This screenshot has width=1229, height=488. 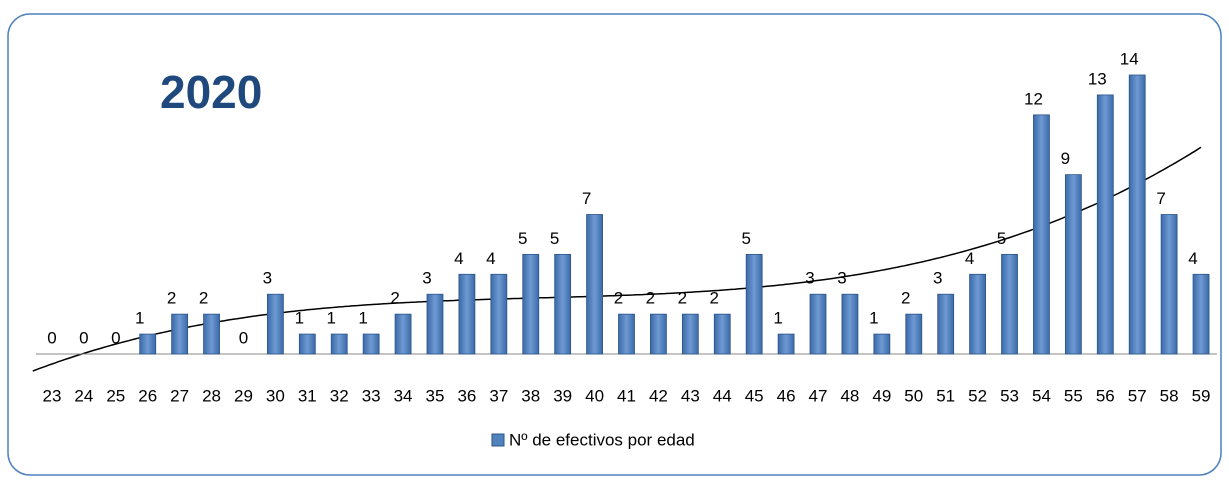 I want to click on data-label: 14, so click(x=1129, y=58).